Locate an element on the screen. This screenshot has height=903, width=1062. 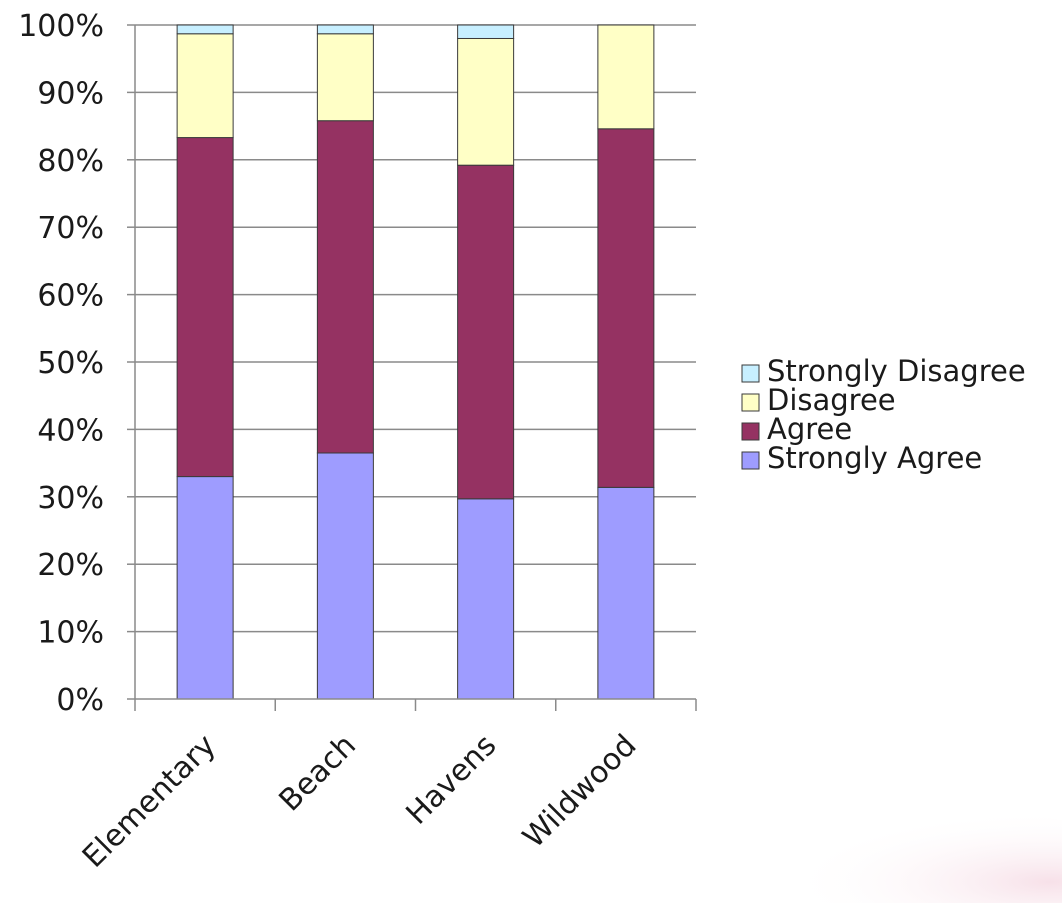
y-tick-label: 10% is located at coordinates (70, 633).